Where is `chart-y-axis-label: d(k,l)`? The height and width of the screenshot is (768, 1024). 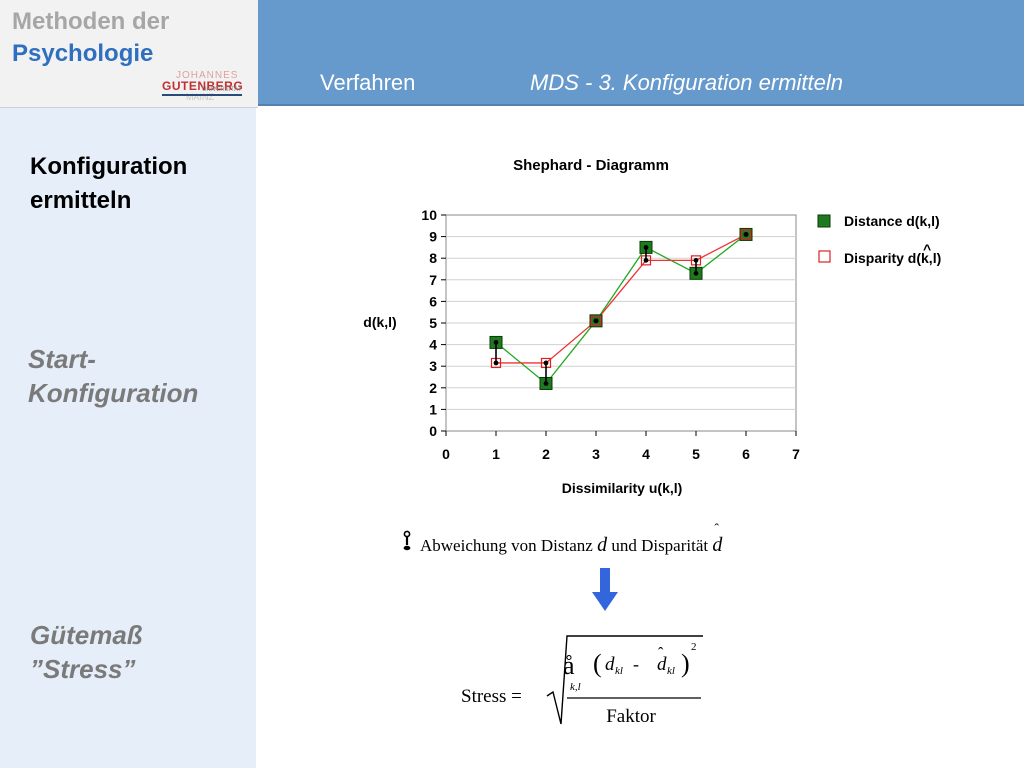 chart-y-axis-label: d(k,l) is located at coordinates (379, 322).